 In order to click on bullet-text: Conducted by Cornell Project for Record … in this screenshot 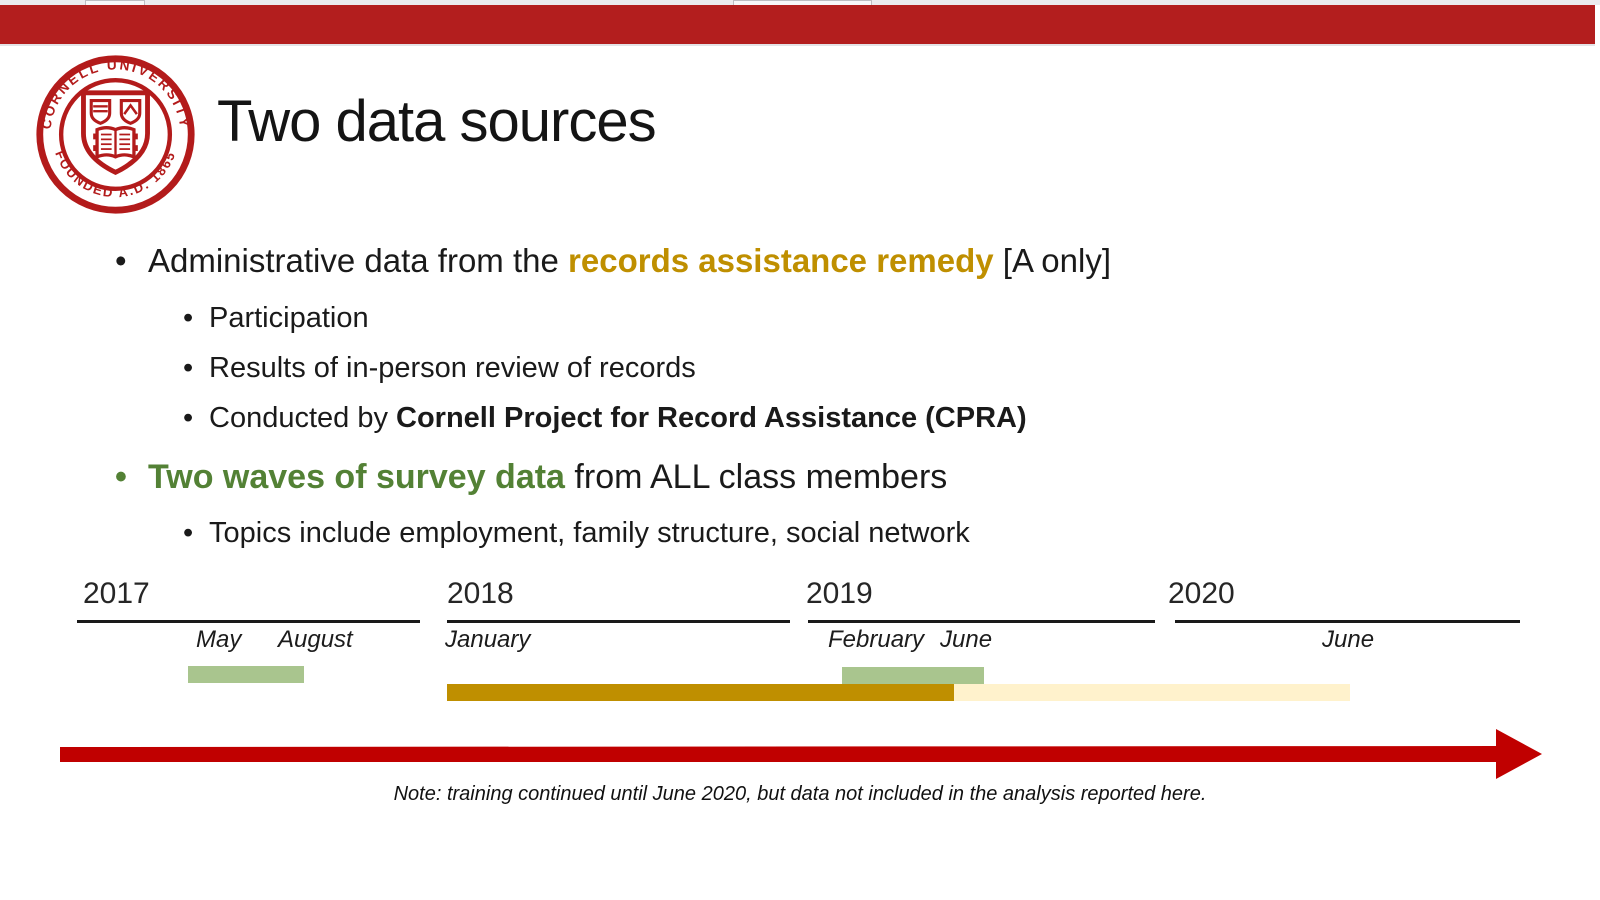, I will do `click(618, 418)`.